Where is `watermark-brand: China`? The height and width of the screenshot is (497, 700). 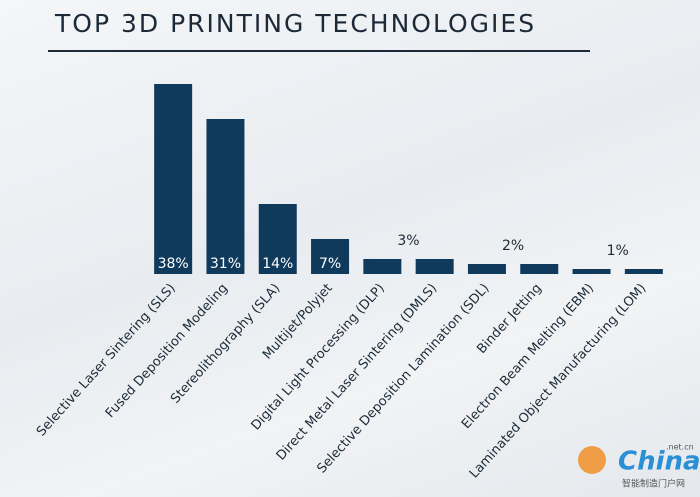 watermark-brand: China is located at coordinates (659, 462).